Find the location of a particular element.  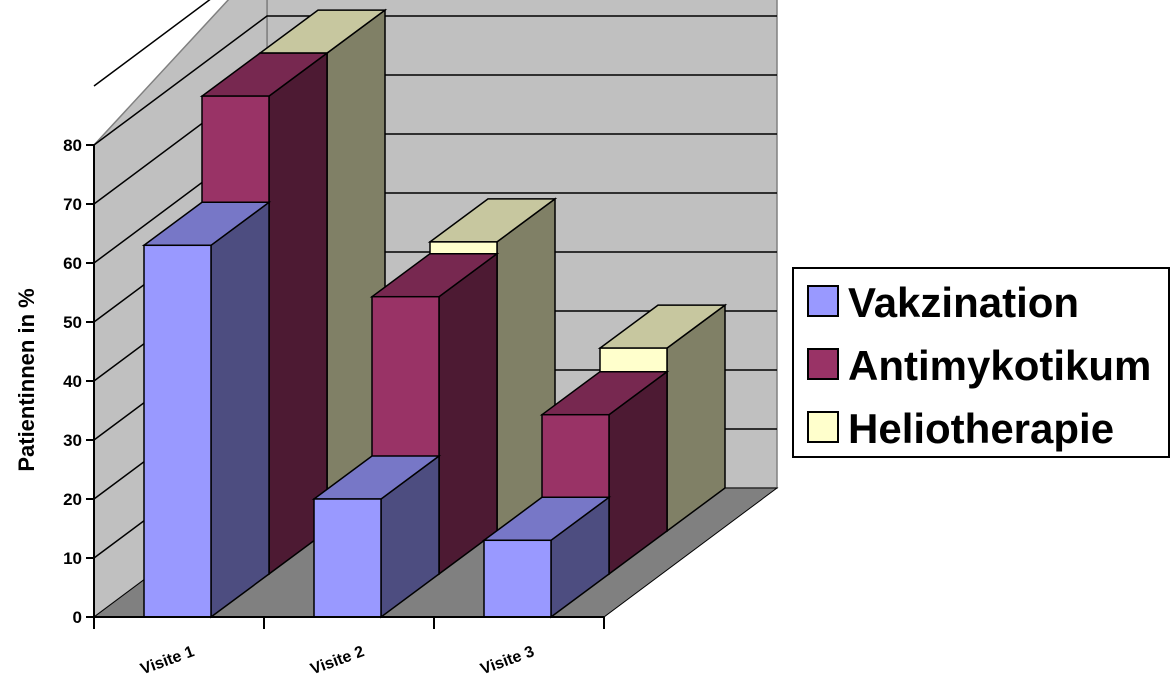

legend-box is located at coordinates (981, 362).